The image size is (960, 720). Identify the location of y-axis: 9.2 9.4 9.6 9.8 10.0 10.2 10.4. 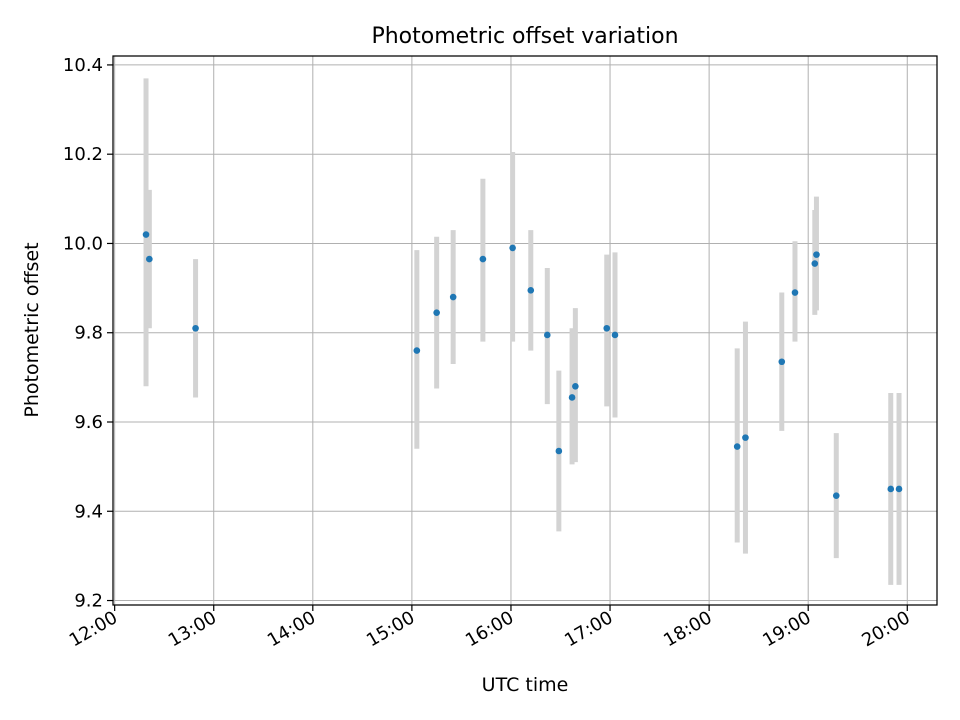
(88, 333).